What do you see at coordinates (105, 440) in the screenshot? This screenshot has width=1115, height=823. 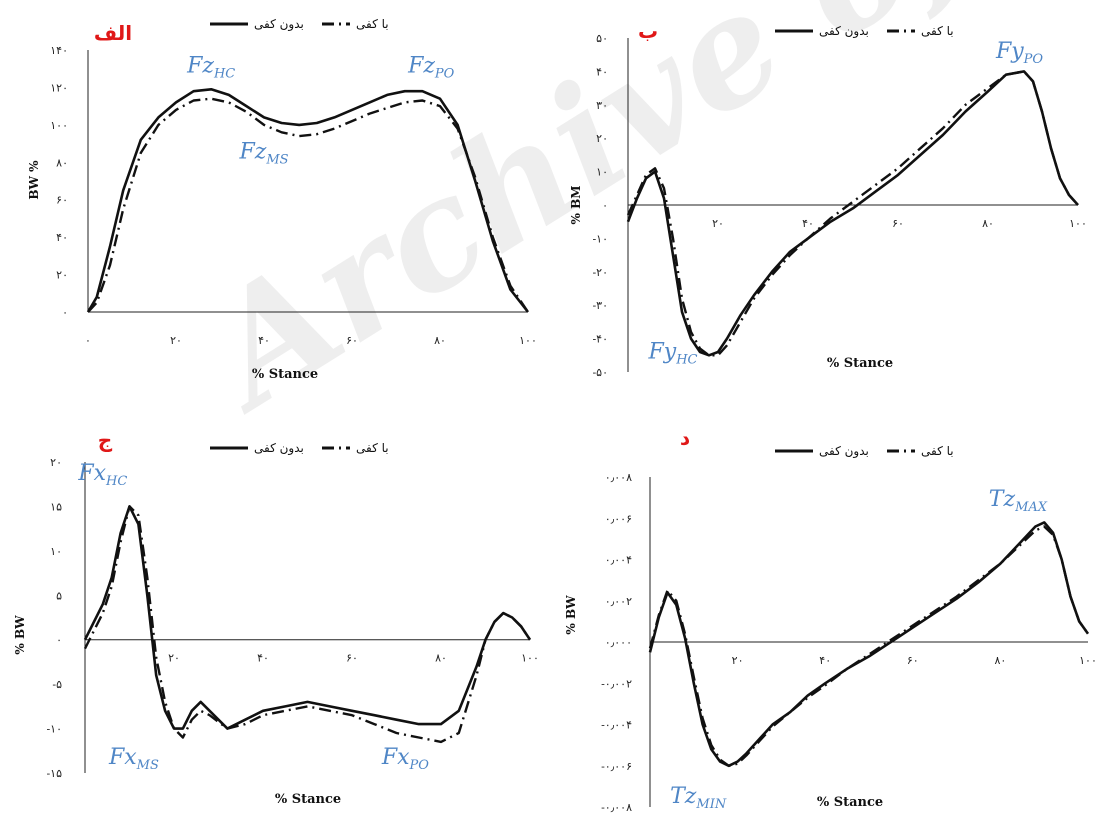 I see `panel-label: ج` at bounding box center [105, 440].